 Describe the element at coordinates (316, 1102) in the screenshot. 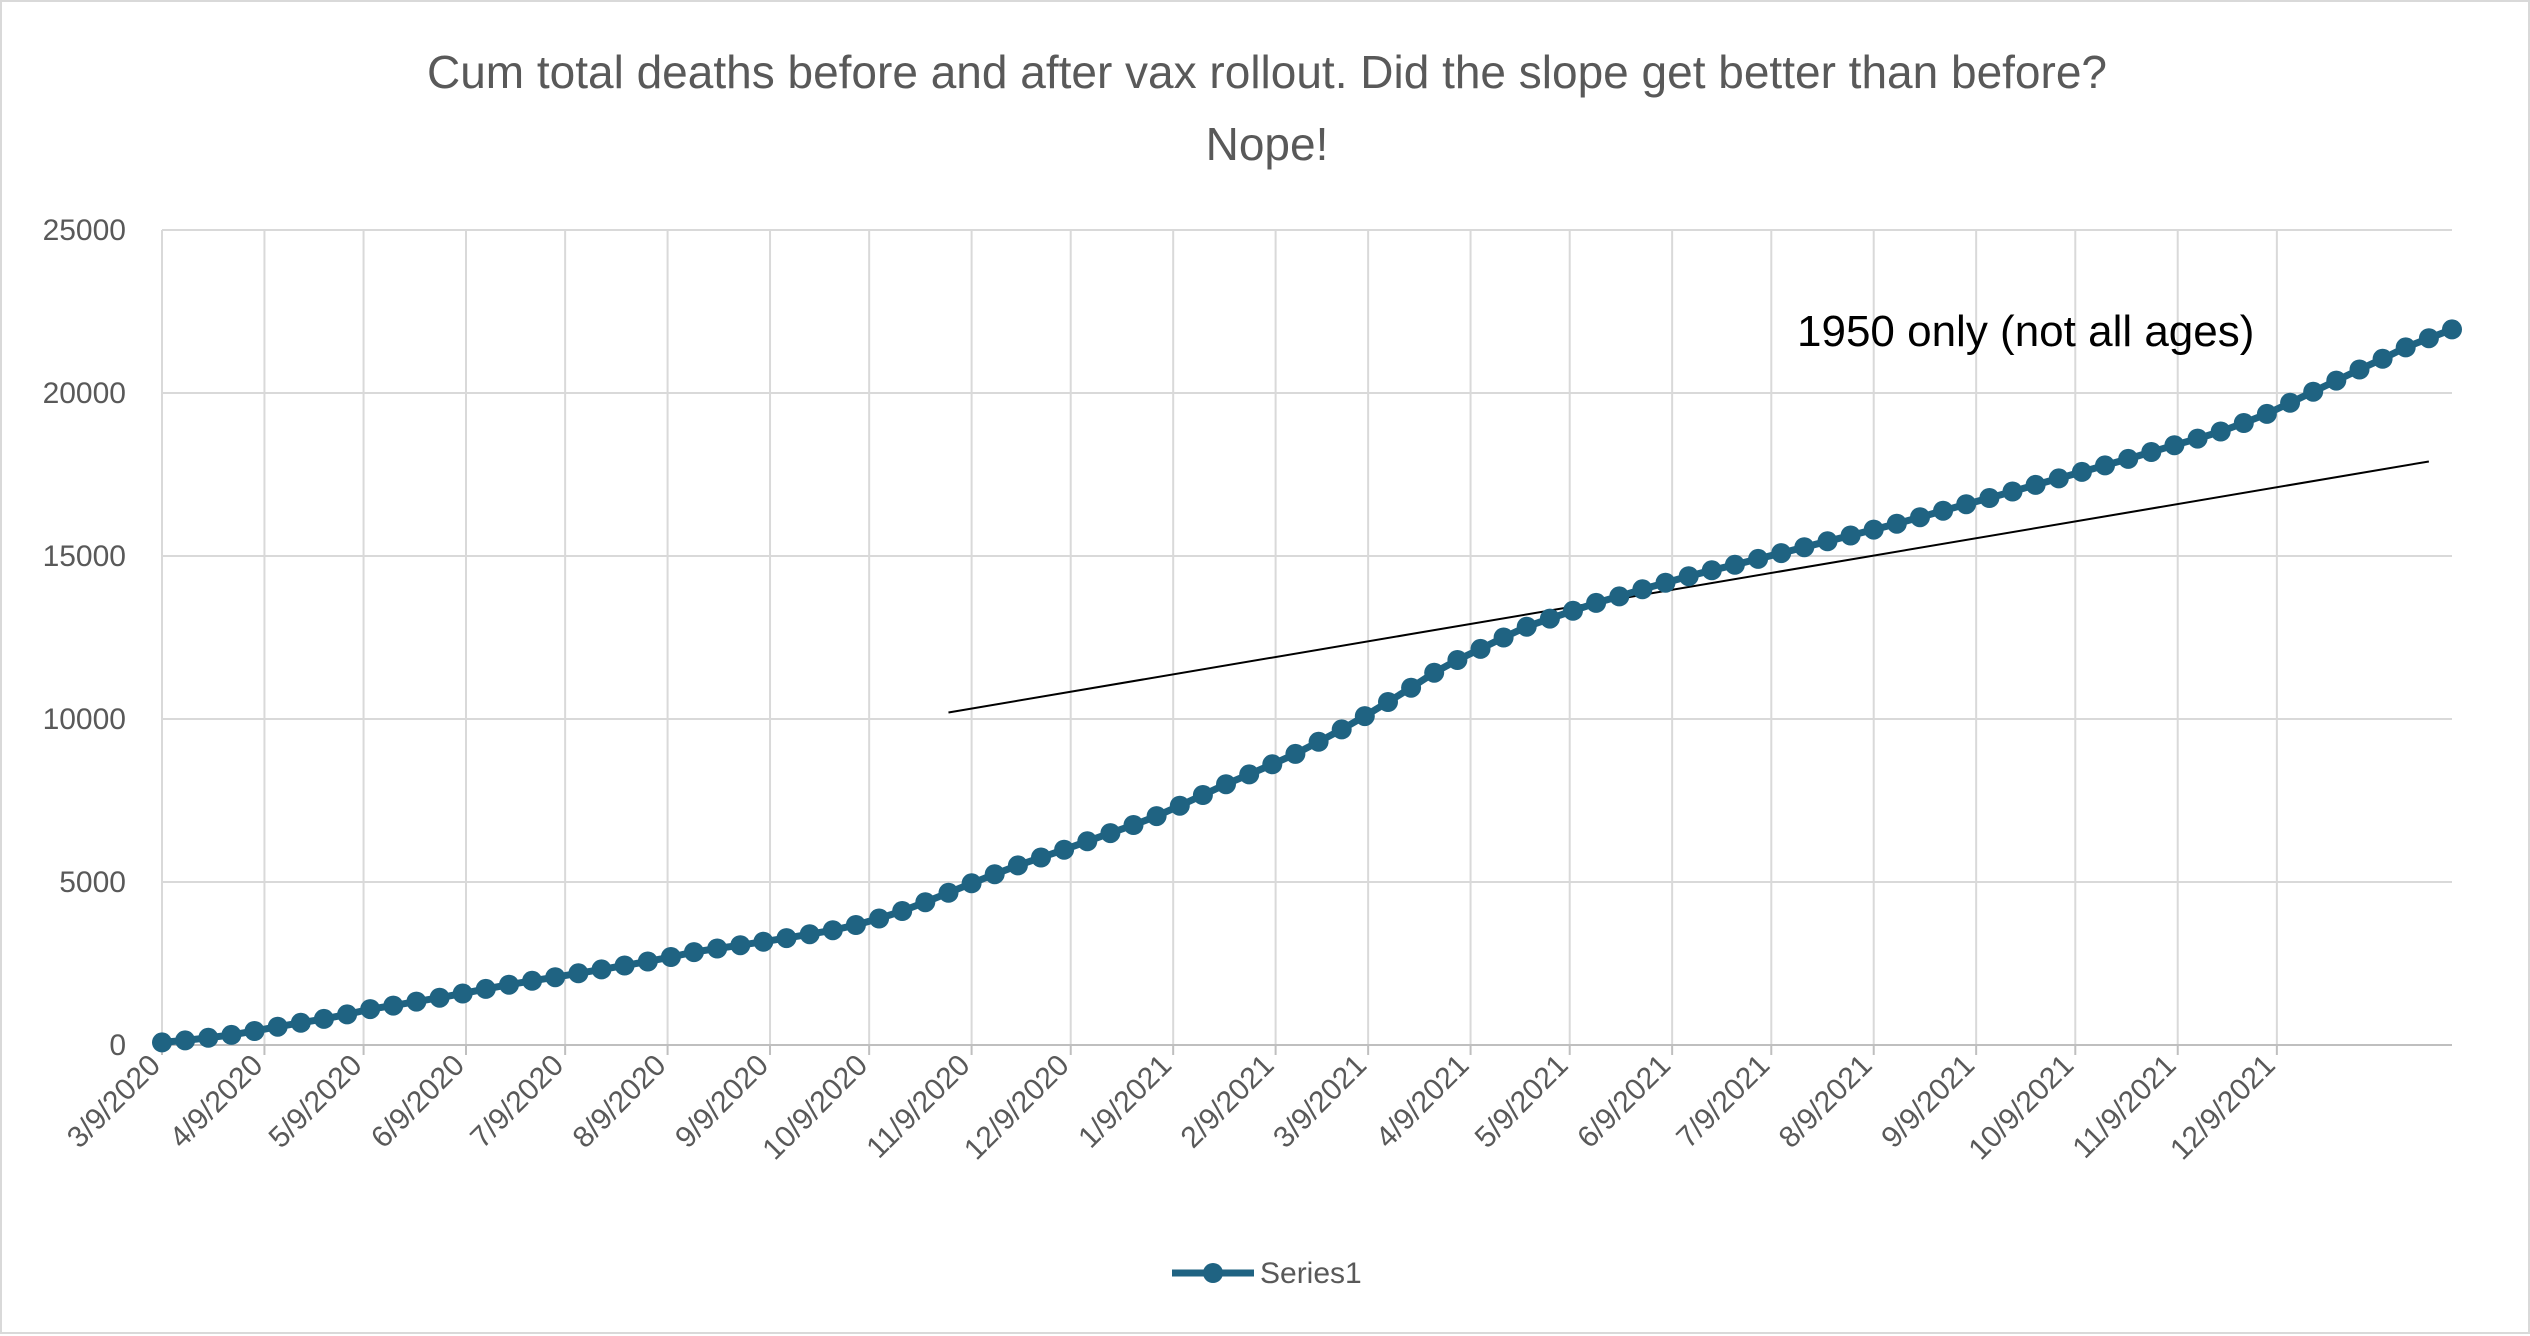

I see `x-tick-label: 5/9/2020` at that location.